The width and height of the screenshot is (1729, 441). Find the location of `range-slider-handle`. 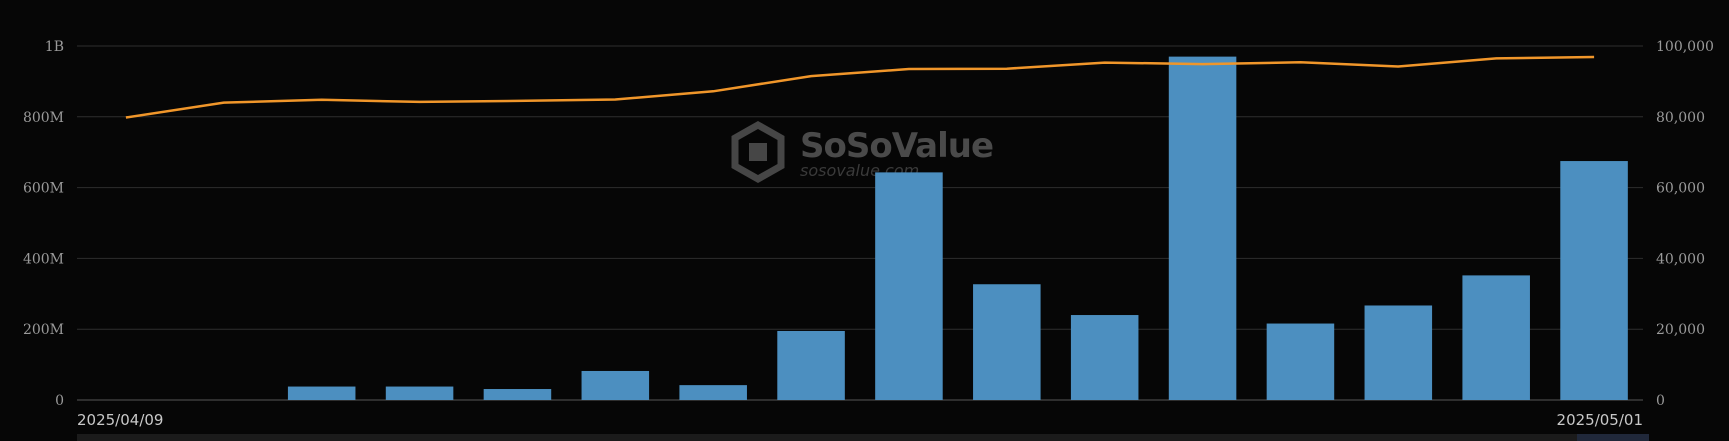

range-slider-handle is located at coordinates (1613, 437).